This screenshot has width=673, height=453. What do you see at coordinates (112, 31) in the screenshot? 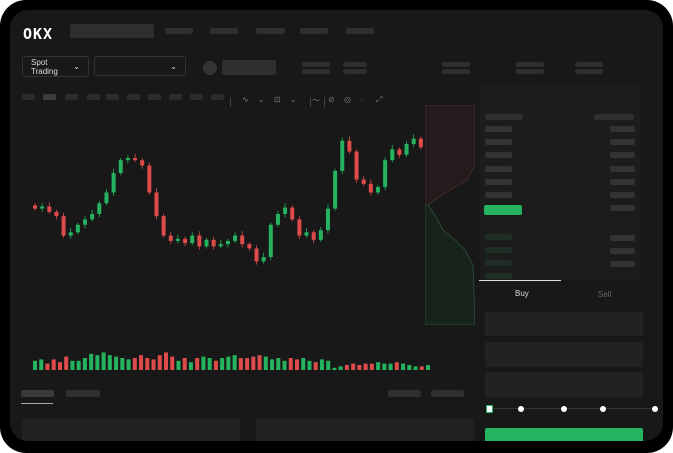
I see `search-bar` at bounding box center [112, 31].